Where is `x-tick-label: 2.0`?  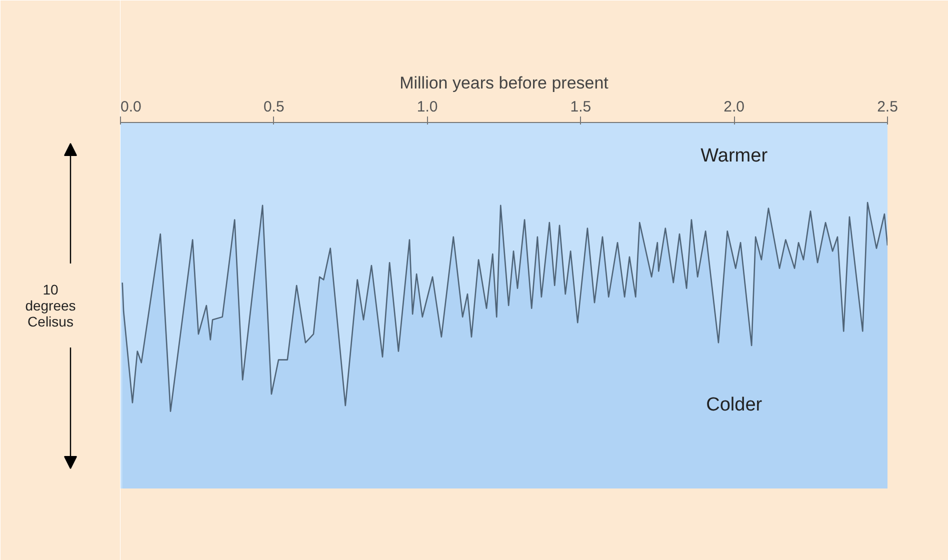 x-tick-label: 2.0 is located at coordinates (734, 107).